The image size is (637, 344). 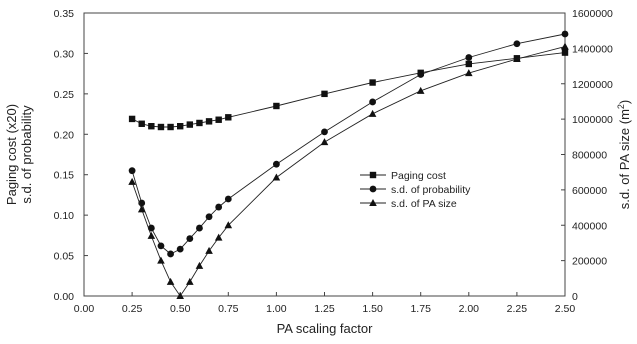 What do you see at coordinates (132, 309) in the screenshot?
I see `x-tick-label: 0.25` at bounding box center [132, 309].